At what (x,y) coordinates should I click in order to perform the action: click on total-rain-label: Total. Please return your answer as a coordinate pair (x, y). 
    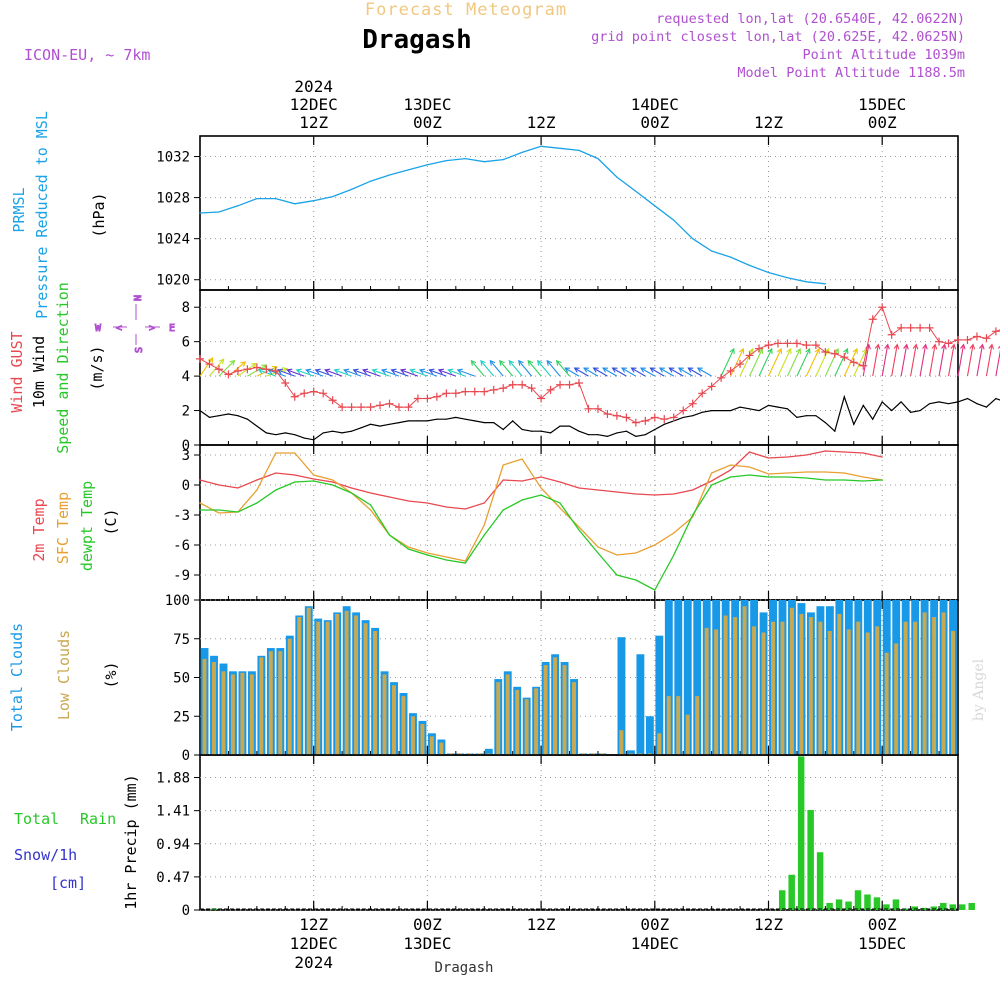
    Looking at the image, I should click on (36, 819).